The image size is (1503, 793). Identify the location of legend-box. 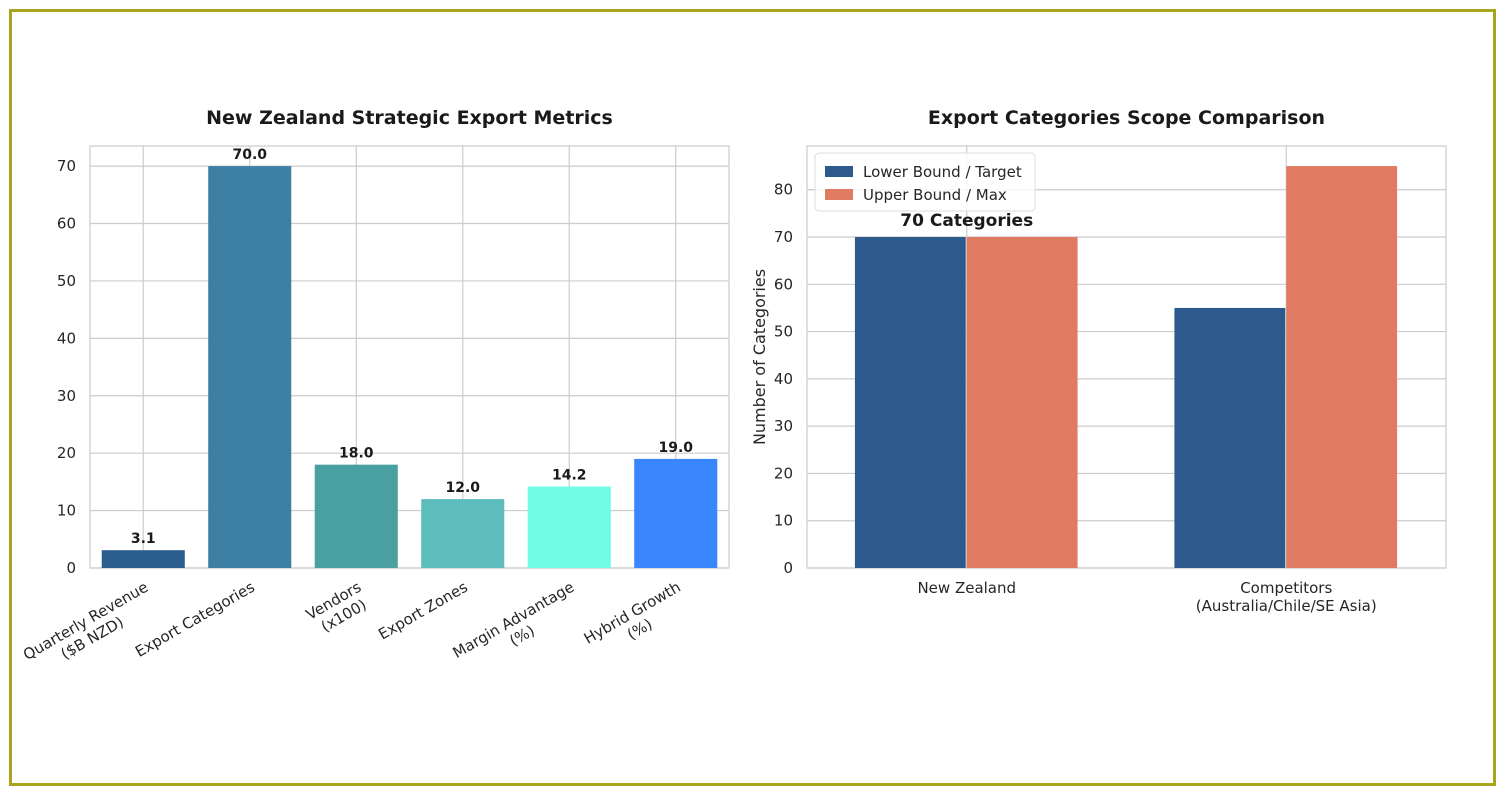
(925, 182).